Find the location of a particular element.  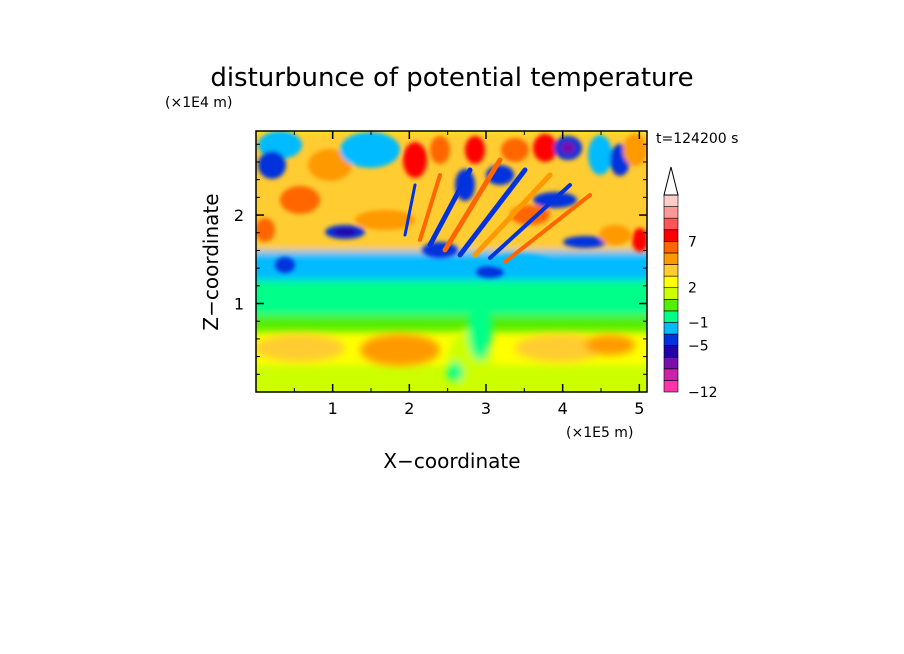

x-tick-label: 3 is located at coordinates (486, 408).